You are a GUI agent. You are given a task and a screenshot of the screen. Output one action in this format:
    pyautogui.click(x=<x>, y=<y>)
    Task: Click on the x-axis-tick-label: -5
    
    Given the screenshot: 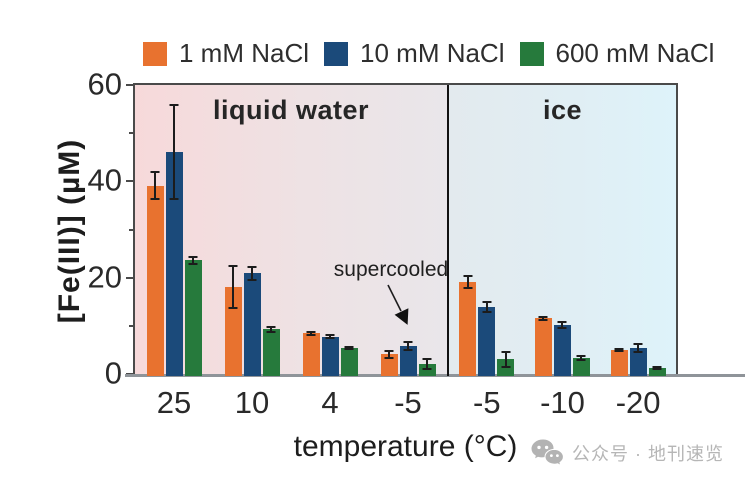 What is the action you would take?
    pyautogui.click(x=487, y=402)
    